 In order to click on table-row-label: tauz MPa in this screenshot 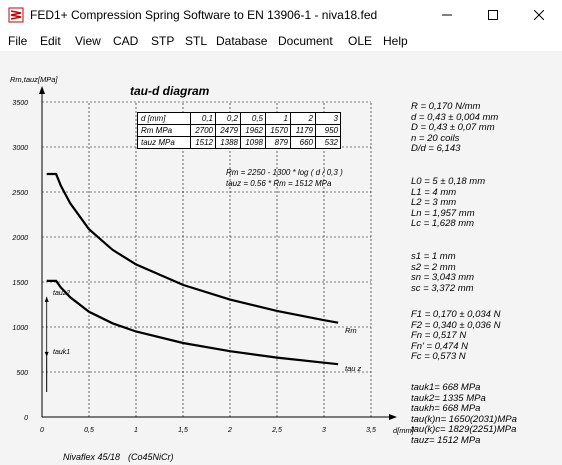, I will do `click(164, 142)`.